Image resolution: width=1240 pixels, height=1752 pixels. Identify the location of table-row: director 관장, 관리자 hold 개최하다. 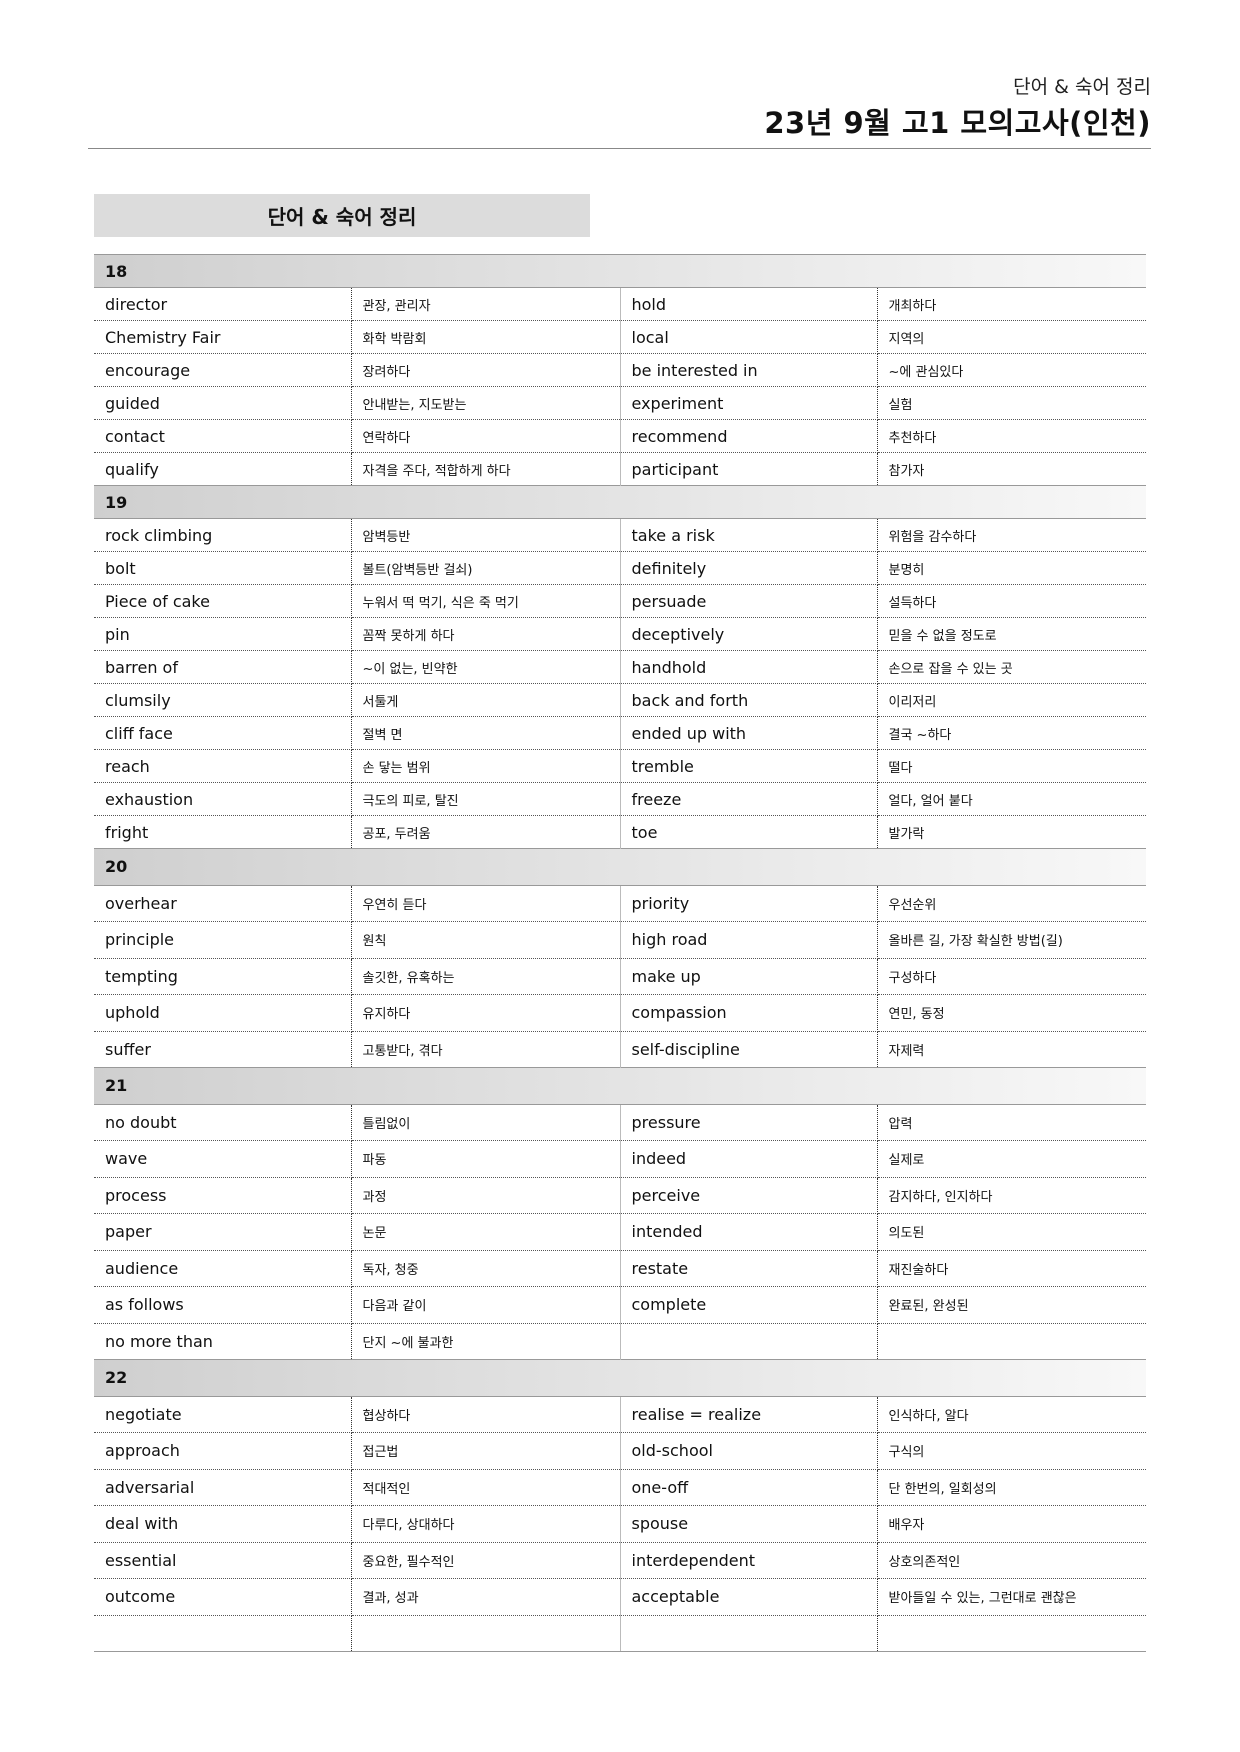
(620, 304).